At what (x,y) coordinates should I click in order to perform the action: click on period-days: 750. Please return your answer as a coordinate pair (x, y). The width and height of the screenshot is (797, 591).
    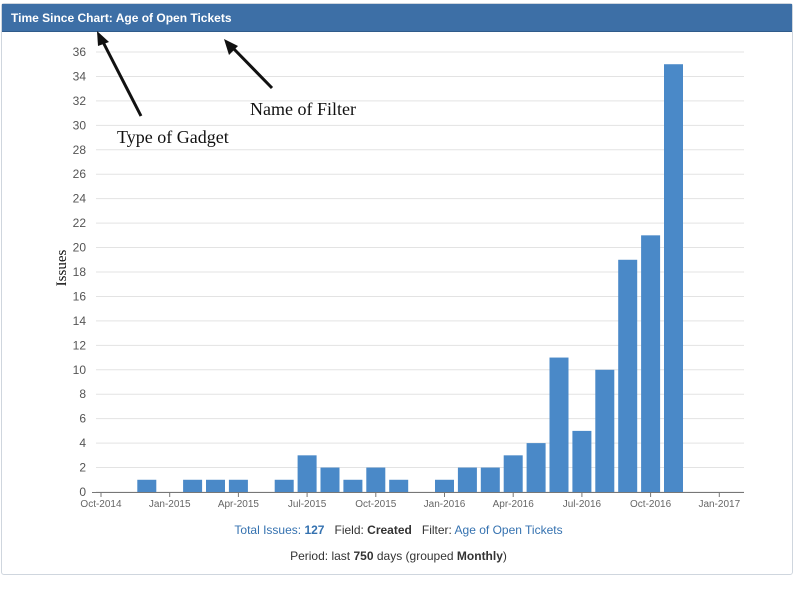
    Looking at the image, I should click on (363, 556).